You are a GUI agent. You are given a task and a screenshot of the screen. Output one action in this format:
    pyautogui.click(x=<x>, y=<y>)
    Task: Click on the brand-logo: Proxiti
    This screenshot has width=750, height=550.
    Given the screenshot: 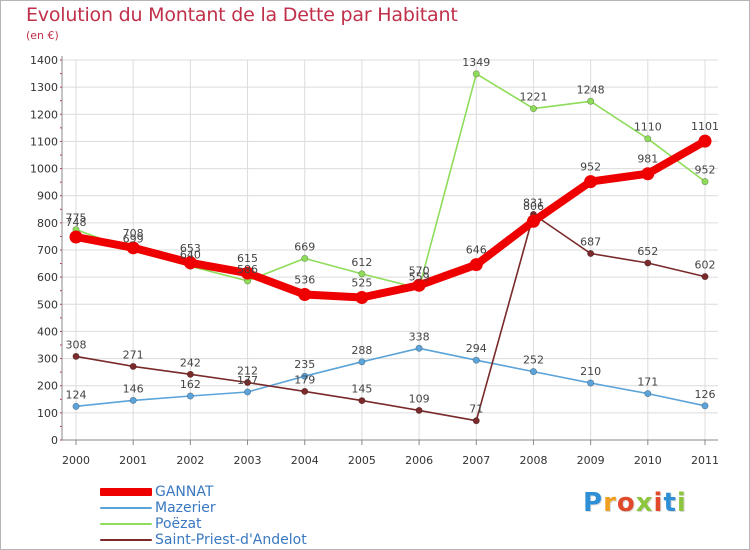 What is the action you would take?
    pyautogui.click(x=635, y=503)
    